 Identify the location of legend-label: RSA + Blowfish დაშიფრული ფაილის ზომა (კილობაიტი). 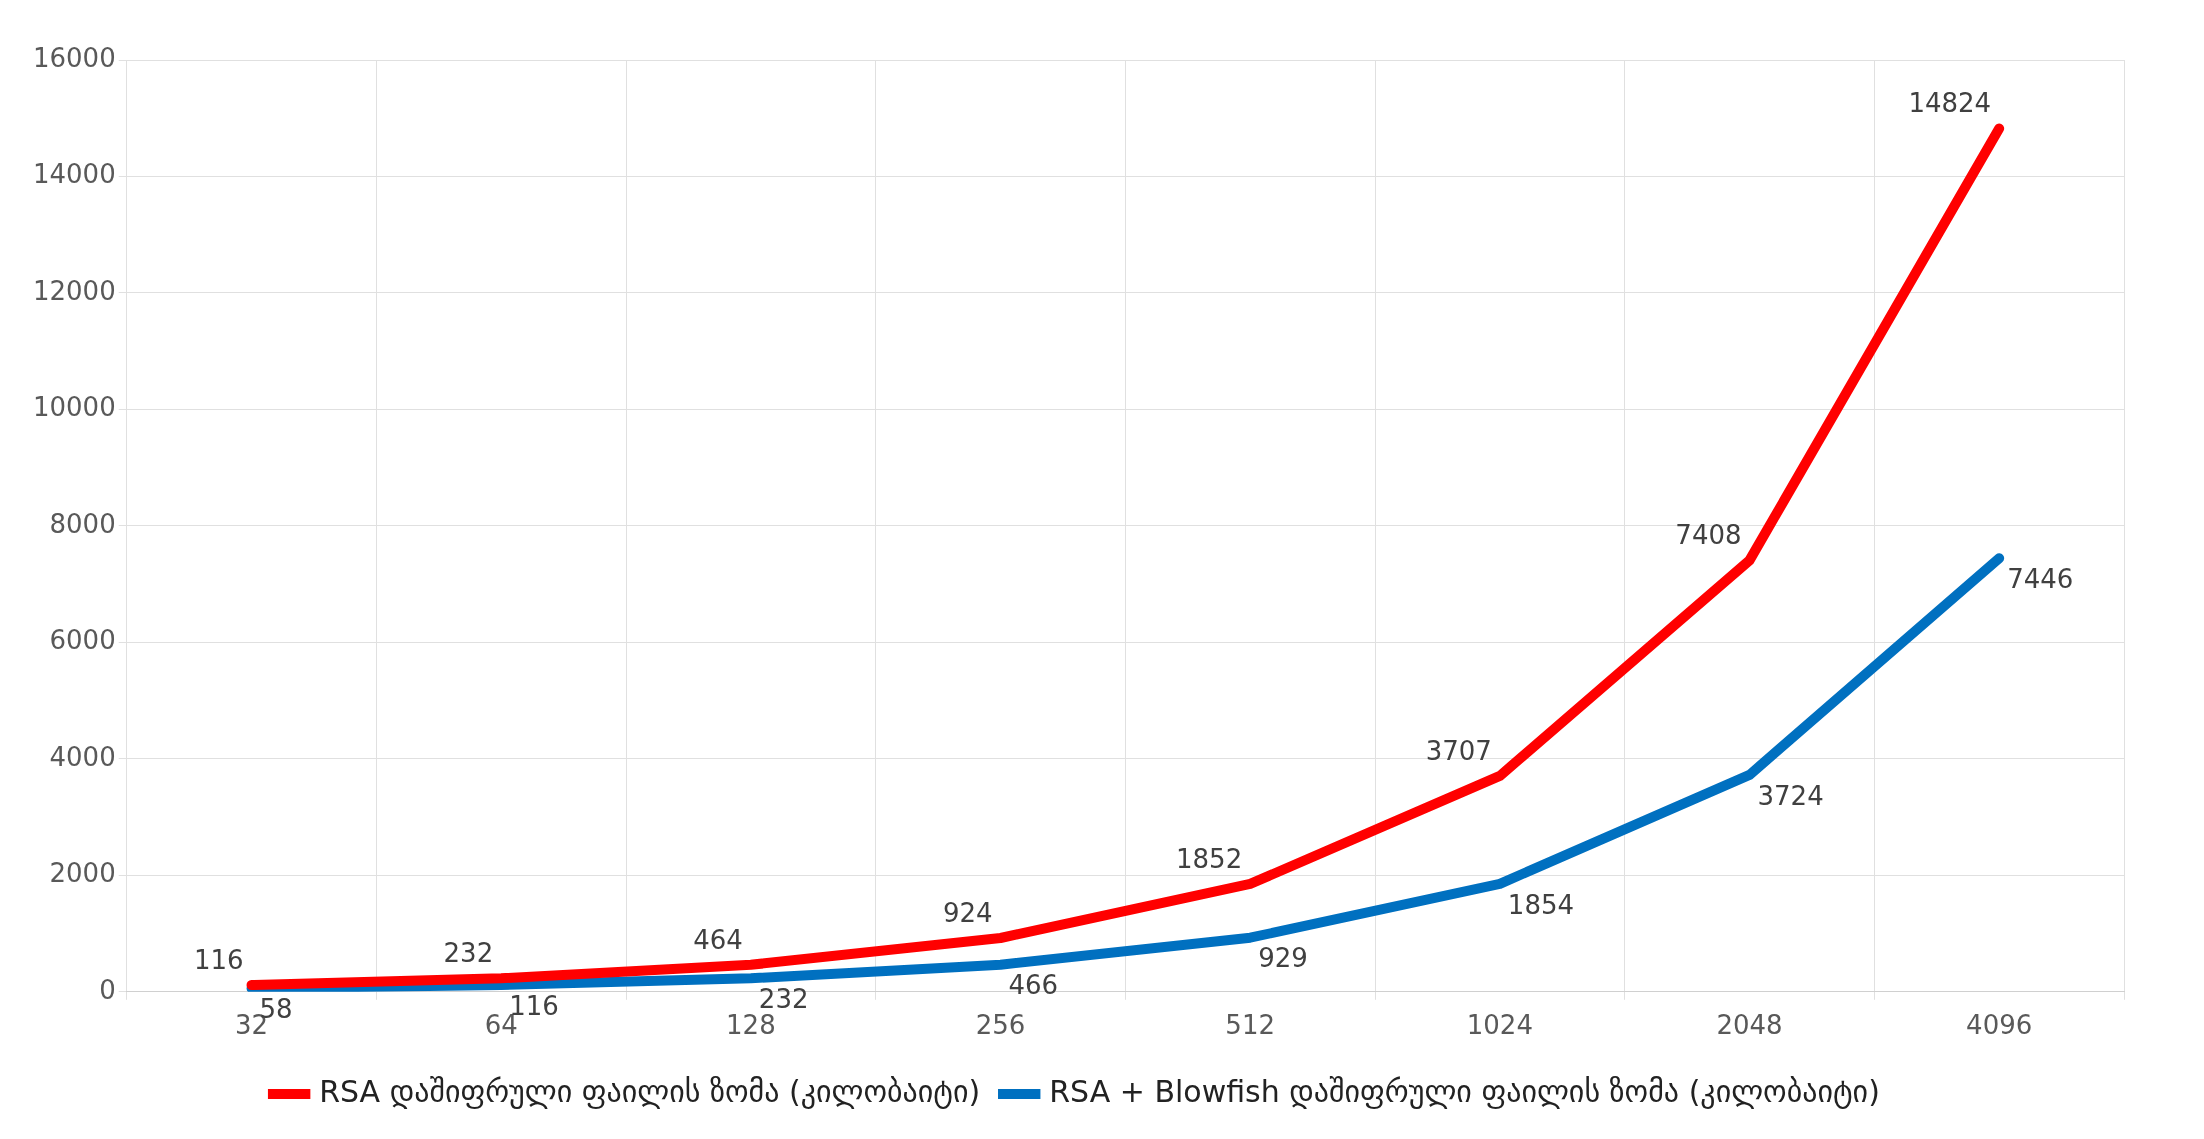
(1464, 1091).